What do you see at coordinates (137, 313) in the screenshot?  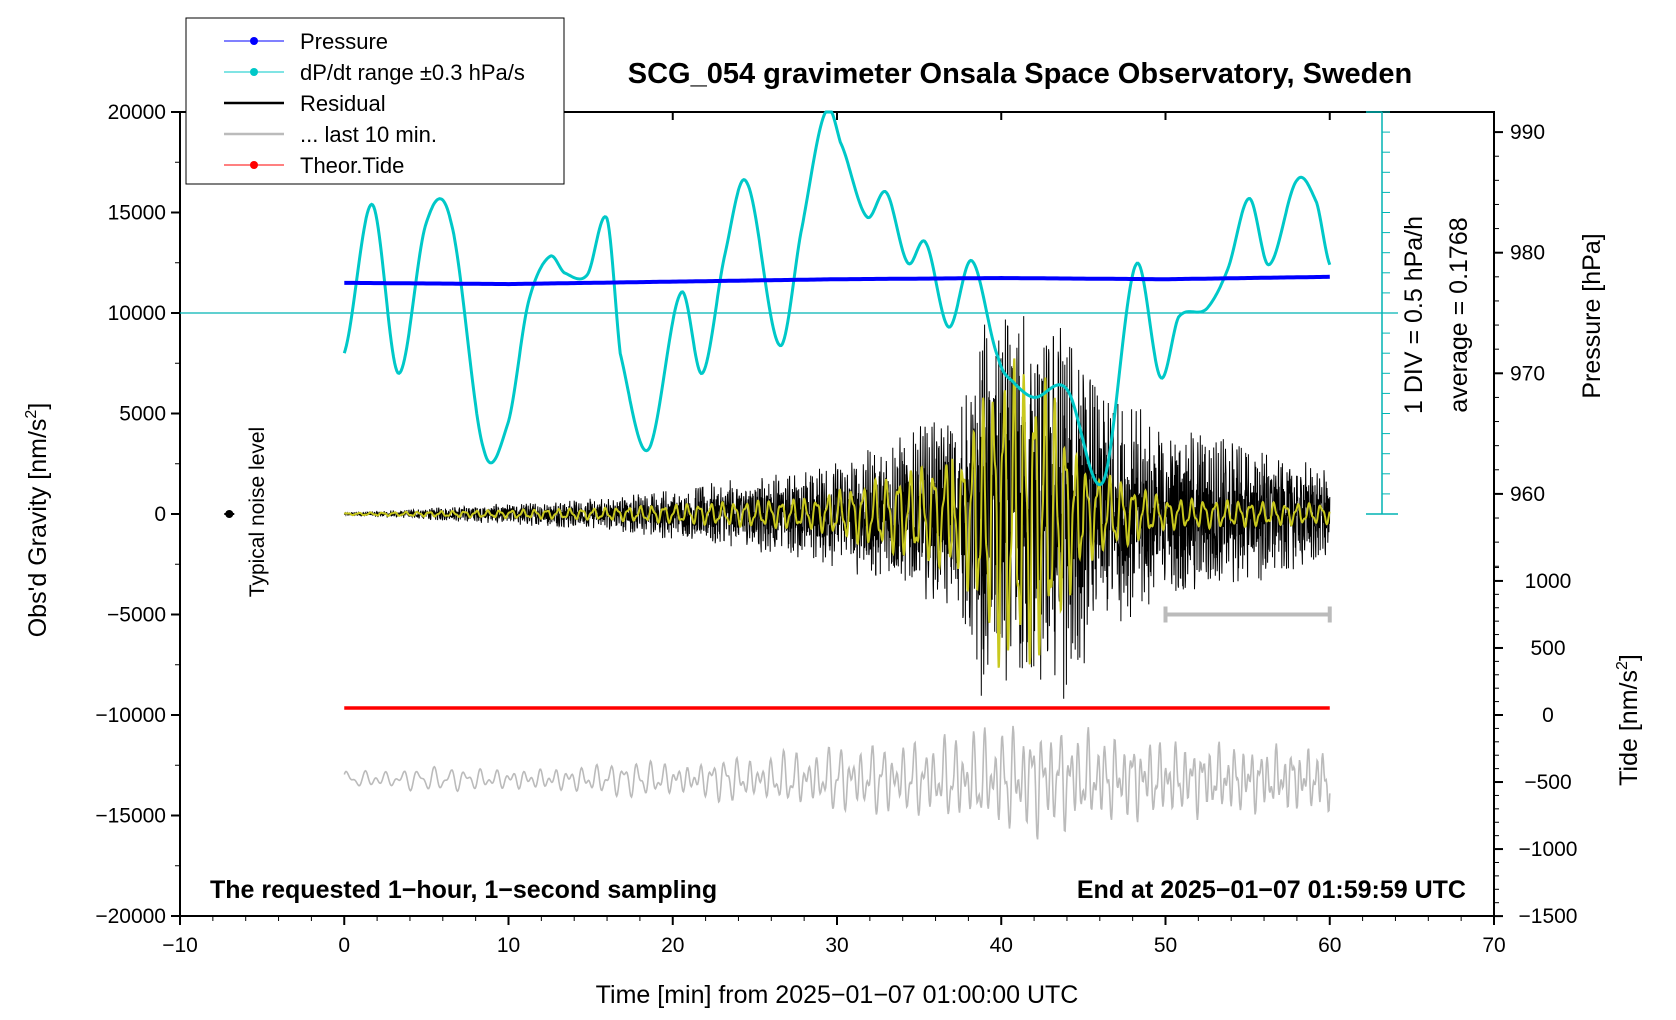 I see `y-tick-label: 10000` at bounding box center [137, 313].